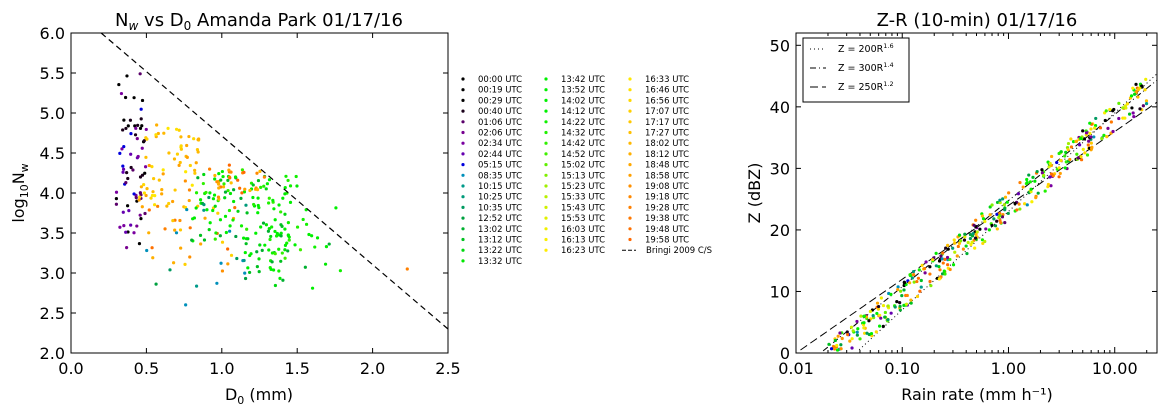 The width and height of the screenshot is (1165, 419). What do you see at coordinates (667, 208) in the screenshot?
I see `legend-label: 19:28 UTC` at bounding box center [667, 208].